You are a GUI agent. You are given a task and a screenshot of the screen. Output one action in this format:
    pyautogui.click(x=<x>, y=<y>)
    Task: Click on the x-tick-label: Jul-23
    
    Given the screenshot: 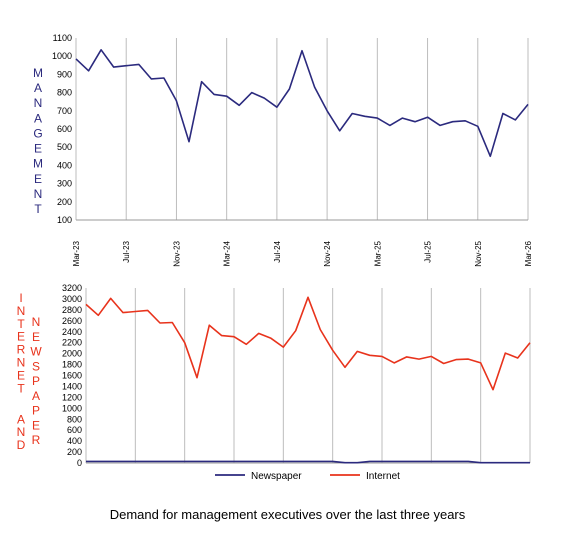 What is the action you would take?
    pyautogui.click(x=126, y=251)
    